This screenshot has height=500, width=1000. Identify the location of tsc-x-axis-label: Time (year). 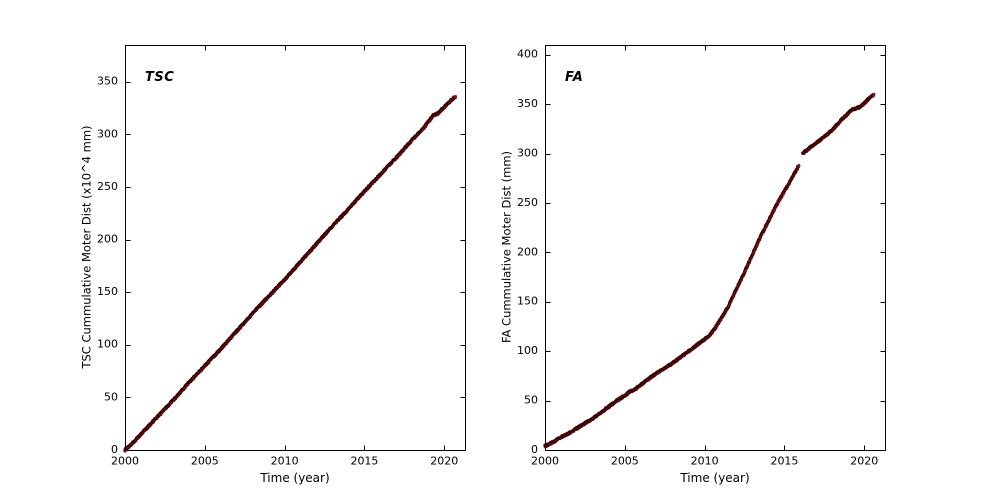
(295, 478).